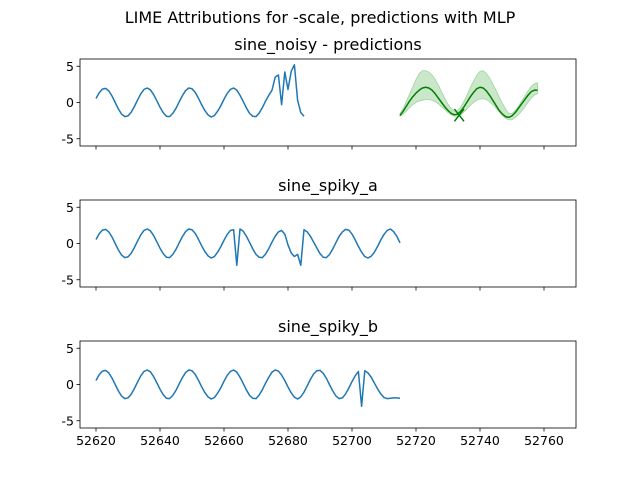 The image size is (640, 480). Describe the element at coordinates (352, 440) in the screenshot. I see `x-tick-label: 52700` at that location.